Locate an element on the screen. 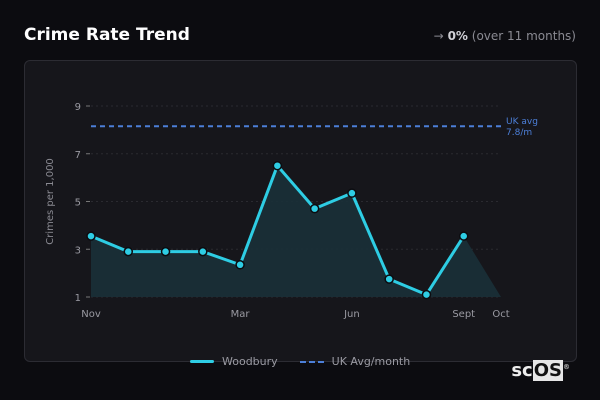  uk-avg-label: UK avg is located at coordinates (522, 122).